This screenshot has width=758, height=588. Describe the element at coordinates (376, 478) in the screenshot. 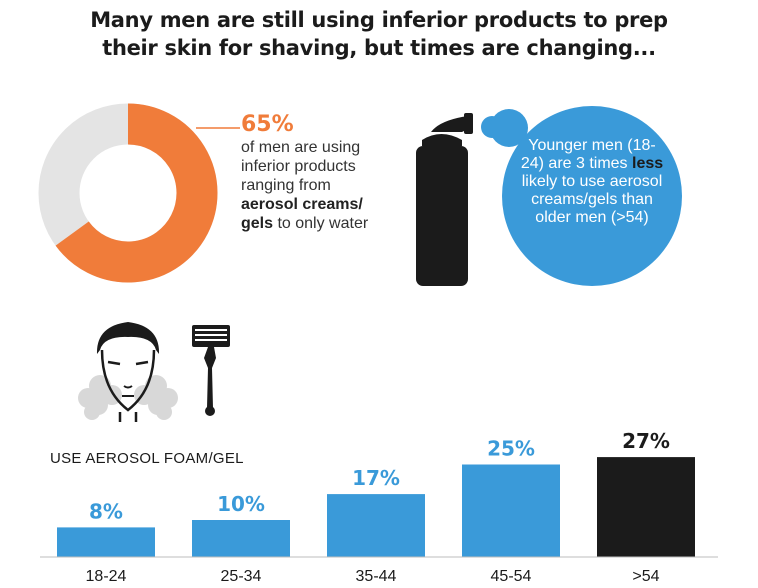

I see `bar-value-label: 17%` at that location.